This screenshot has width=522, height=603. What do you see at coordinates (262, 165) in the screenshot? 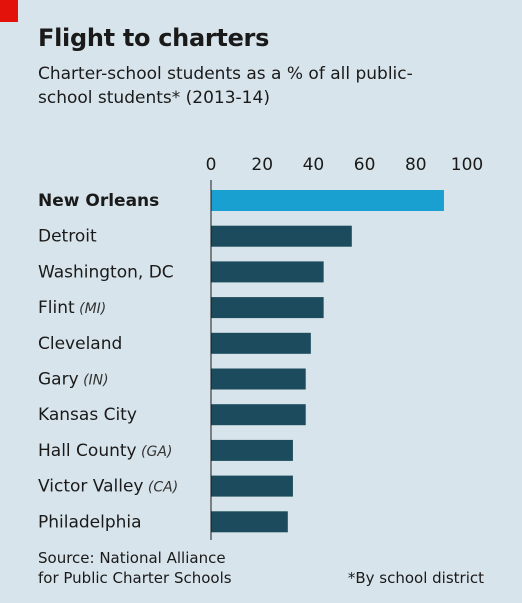
I see `x-tick-label: 20` at bounding box center [262, 165].